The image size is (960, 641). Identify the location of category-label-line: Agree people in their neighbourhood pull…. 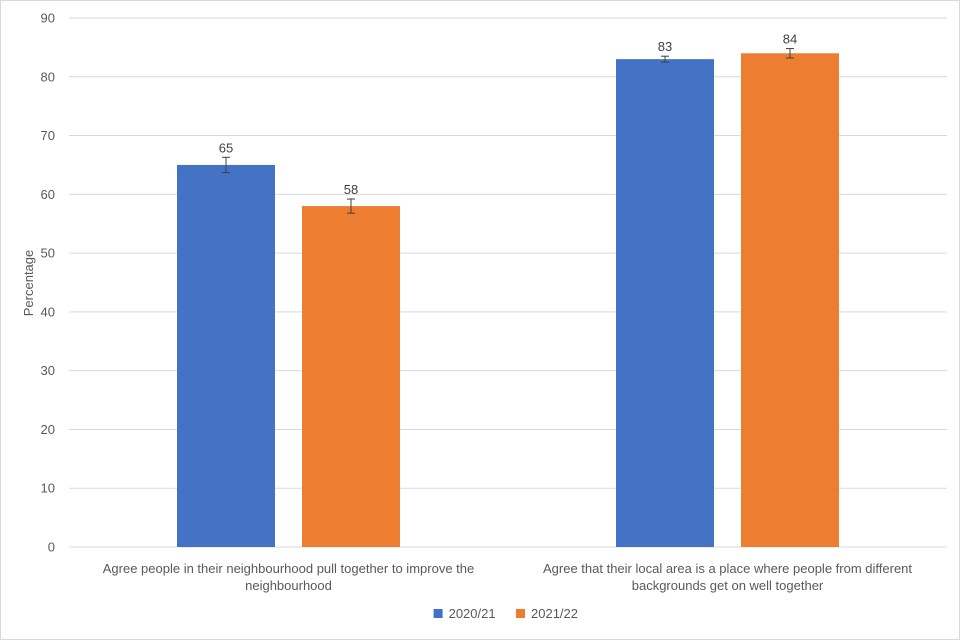
(288, 568).